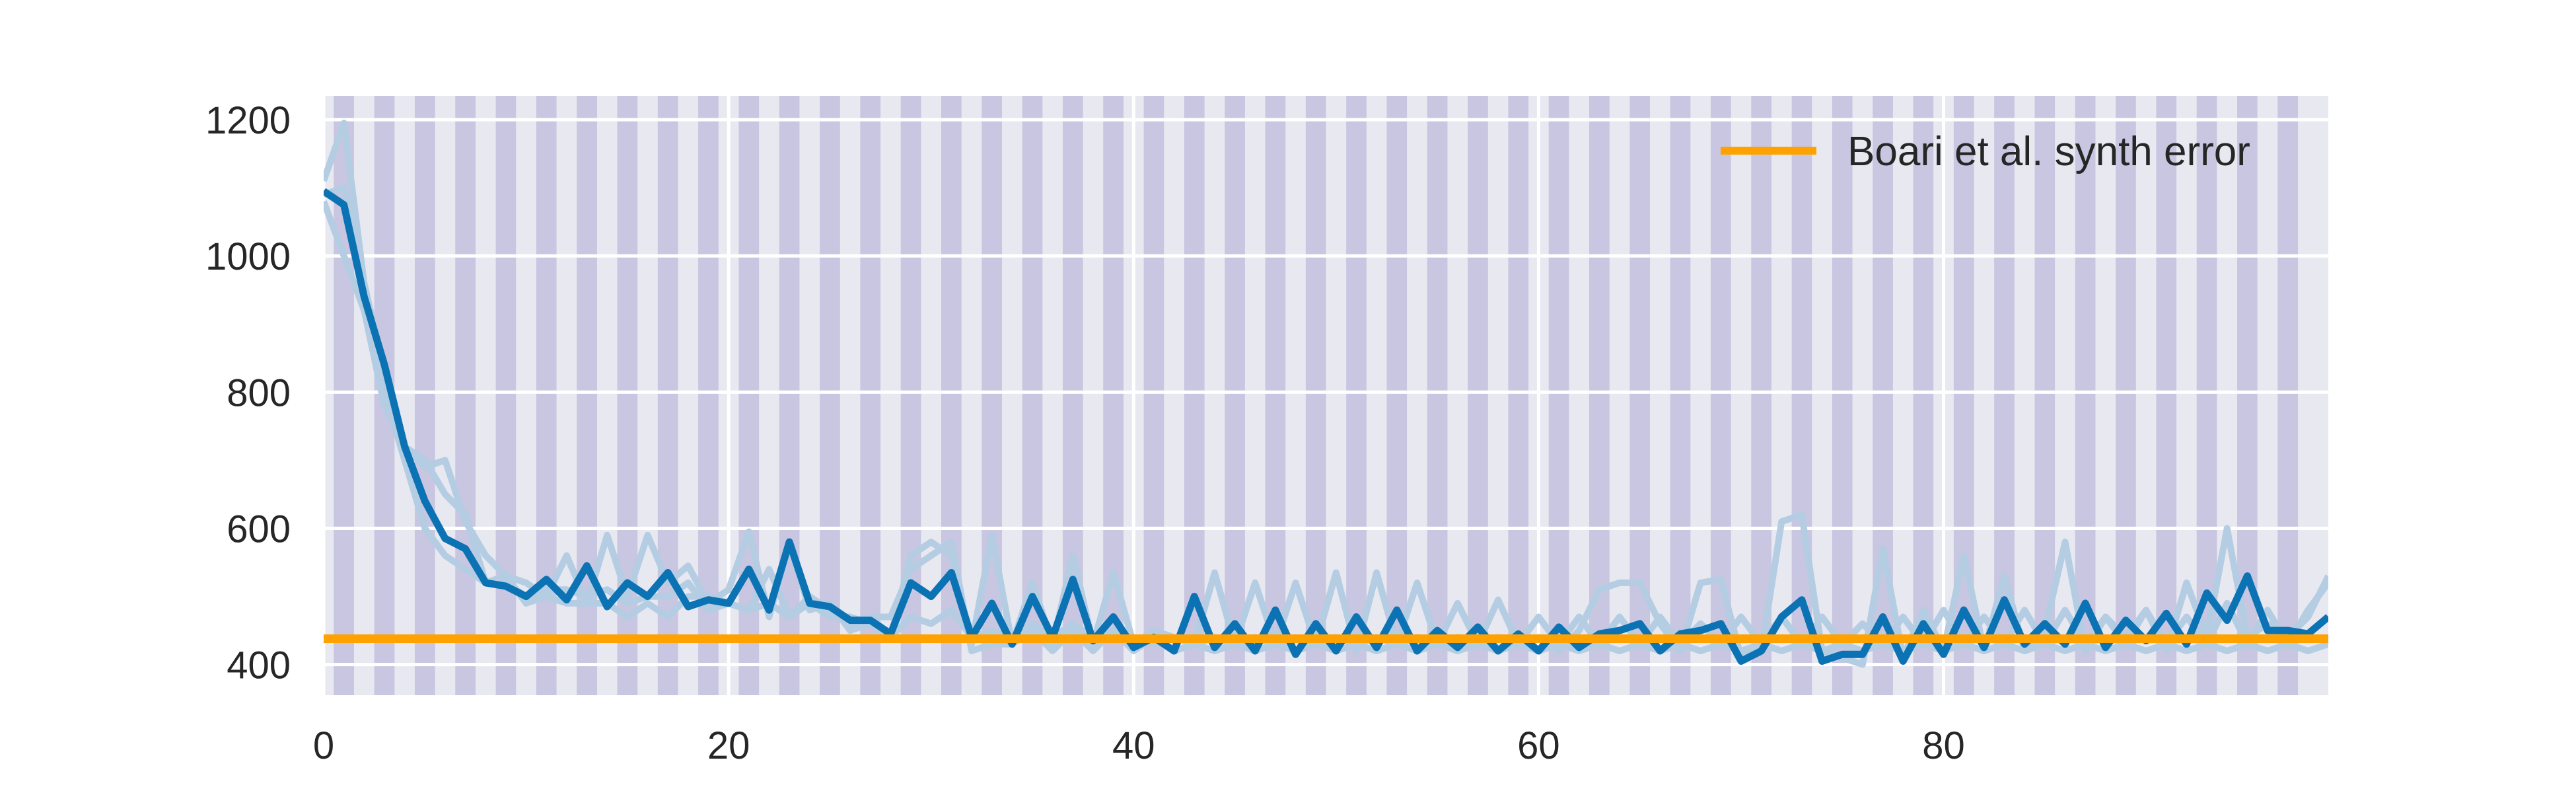  Describe the element at coordinates (259, 529) in the screenshot. I see `y-tick-label: 600` at that location.